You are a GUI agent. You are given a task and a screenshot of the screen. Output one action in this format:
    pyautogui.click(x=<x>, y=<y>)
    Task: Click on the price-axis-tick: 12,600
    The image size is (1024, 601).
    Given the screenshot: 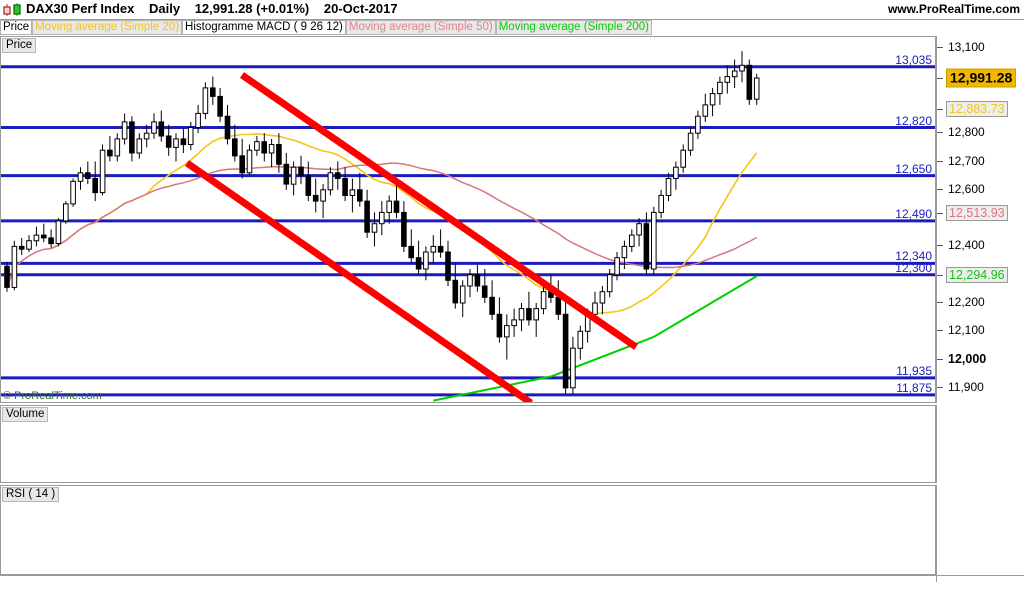 What is the action you would take?
    pyautogui.click(x=966, y=188)
    